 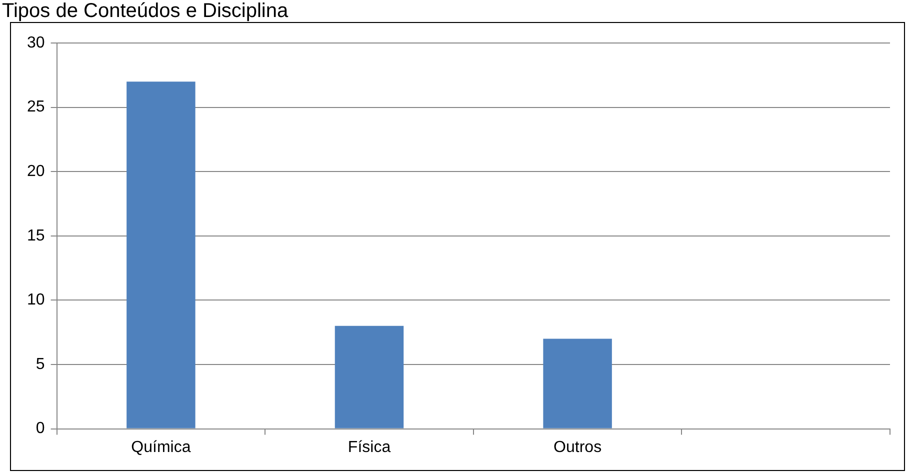 What do you see at coordinates (36, 300) in the screenshot?
I see `y-tick-label: 10` at bounding box center [36, 300].